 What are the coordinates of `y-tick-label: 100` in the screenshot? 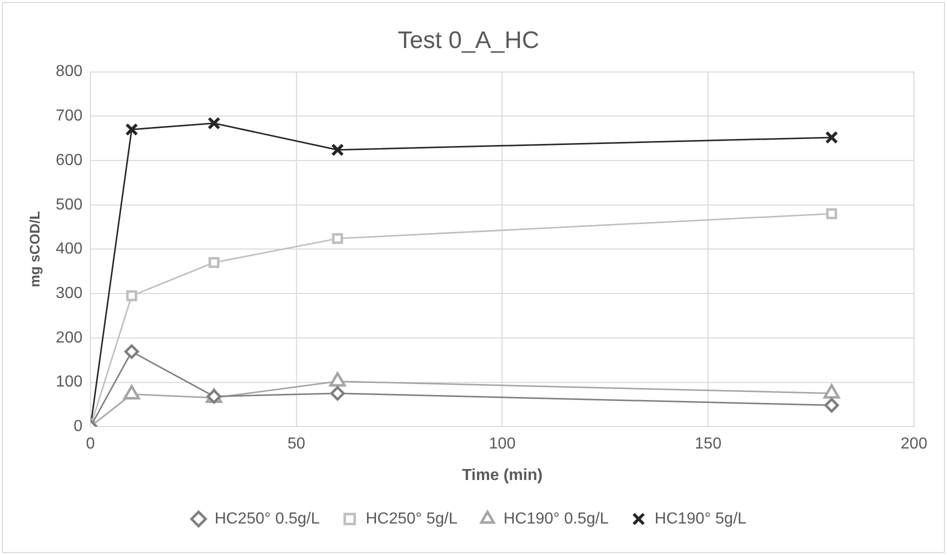 It's located at (69, 382).